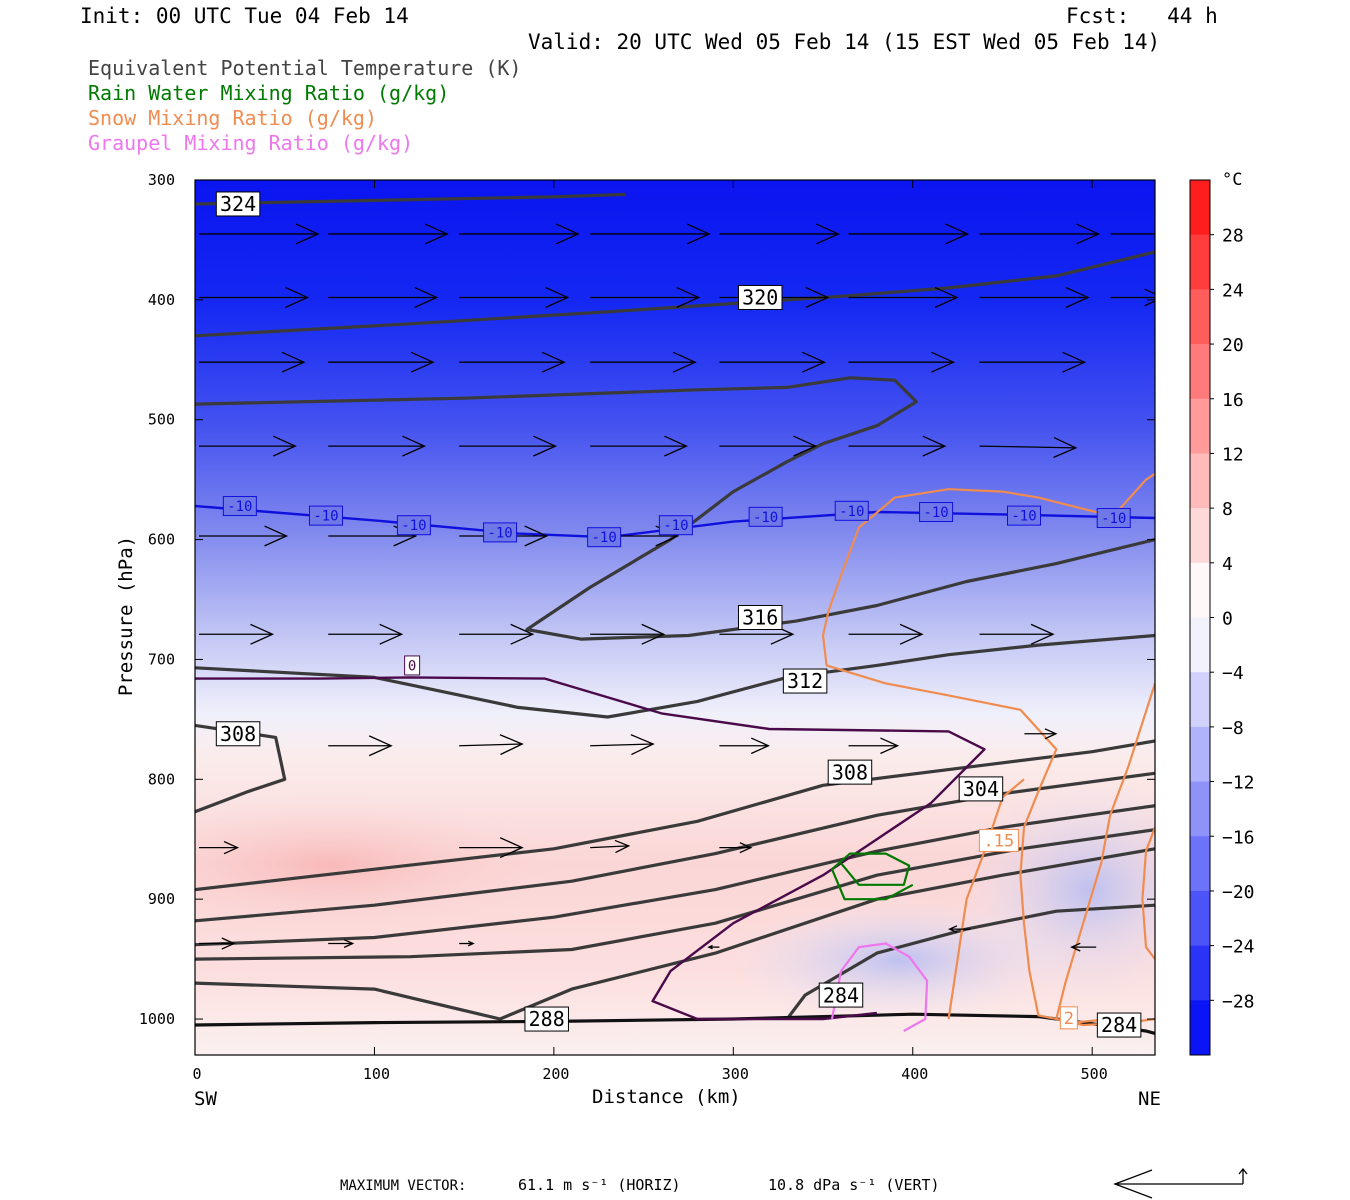 This screenshot has height=1200, width=1350. What do you see at coordinates (651, 899) in the screenshot?
I see `y-tick-900: 900` at bounding box center [651, 899].